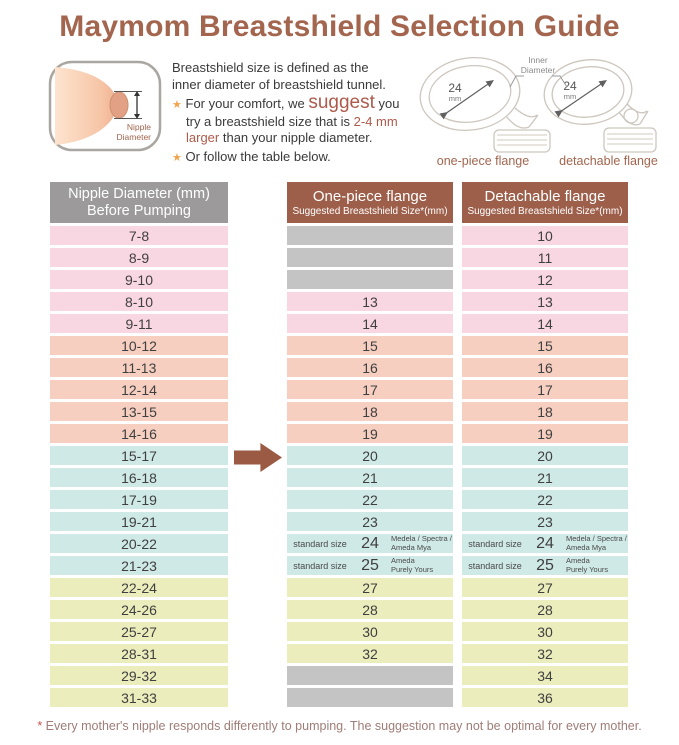 The height and width of the screenshot is (745, 679). What do you see at coordinates (139, 257) in the screenshot?
I see `nipple-diameter-cell: 8-9` at bounding box center [139, 257].